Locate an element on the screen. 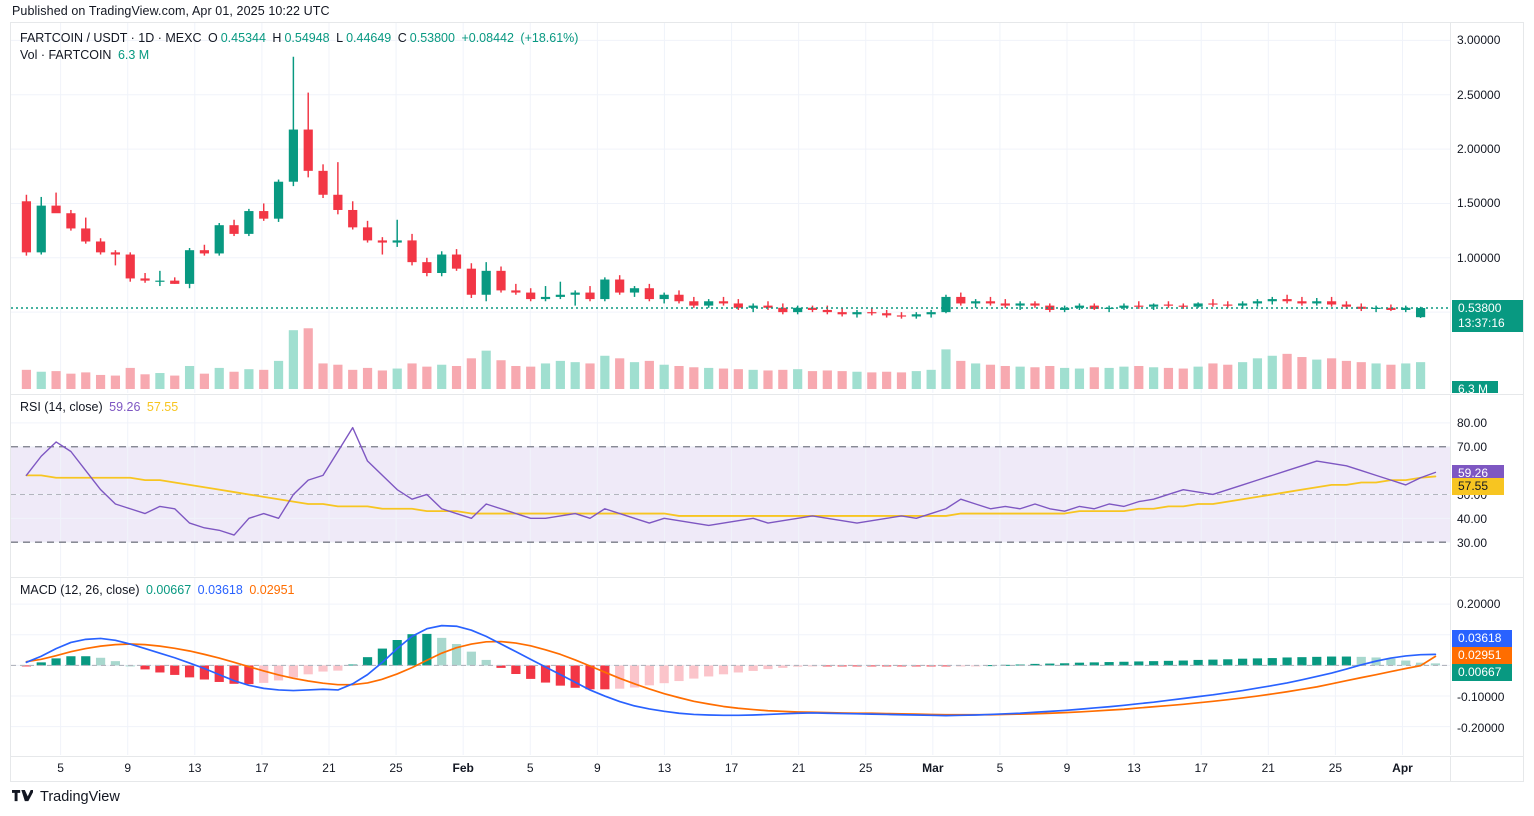  macd-scale-label: -0.20000 is located at coordinates (1481, 727).